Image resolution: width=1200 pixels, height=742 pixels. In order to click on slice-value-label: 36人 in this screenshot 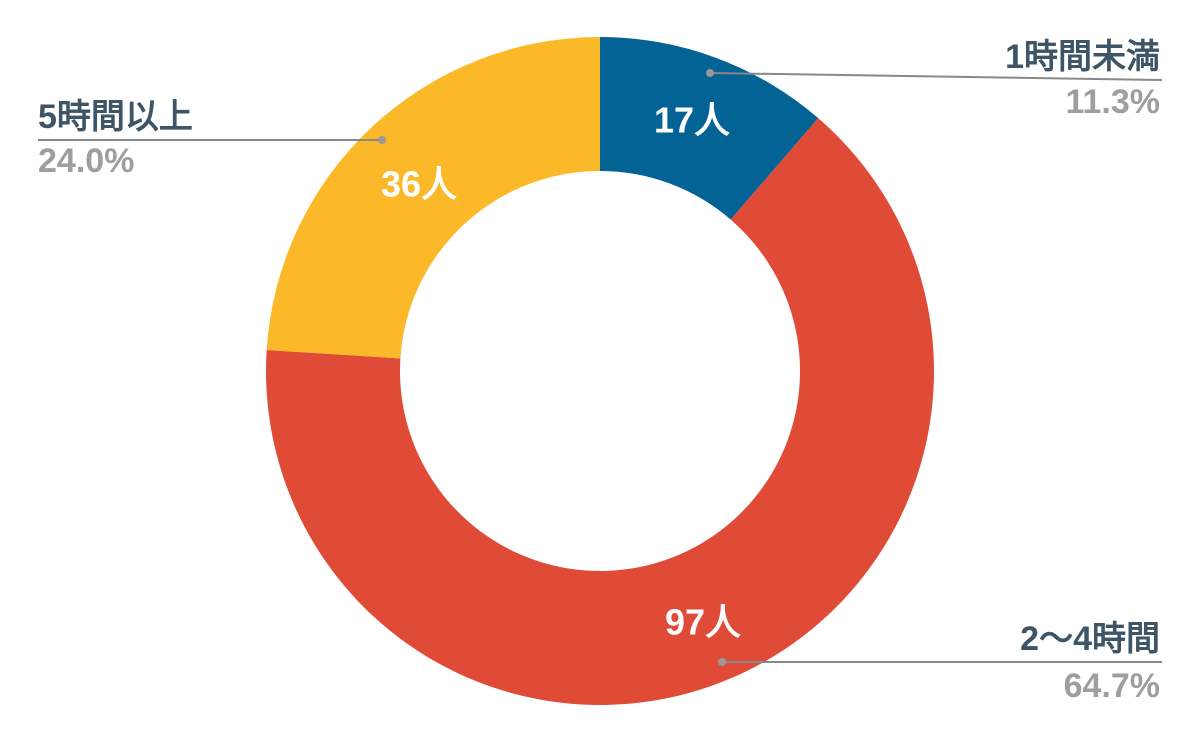, I will do `click(419, 184)`.